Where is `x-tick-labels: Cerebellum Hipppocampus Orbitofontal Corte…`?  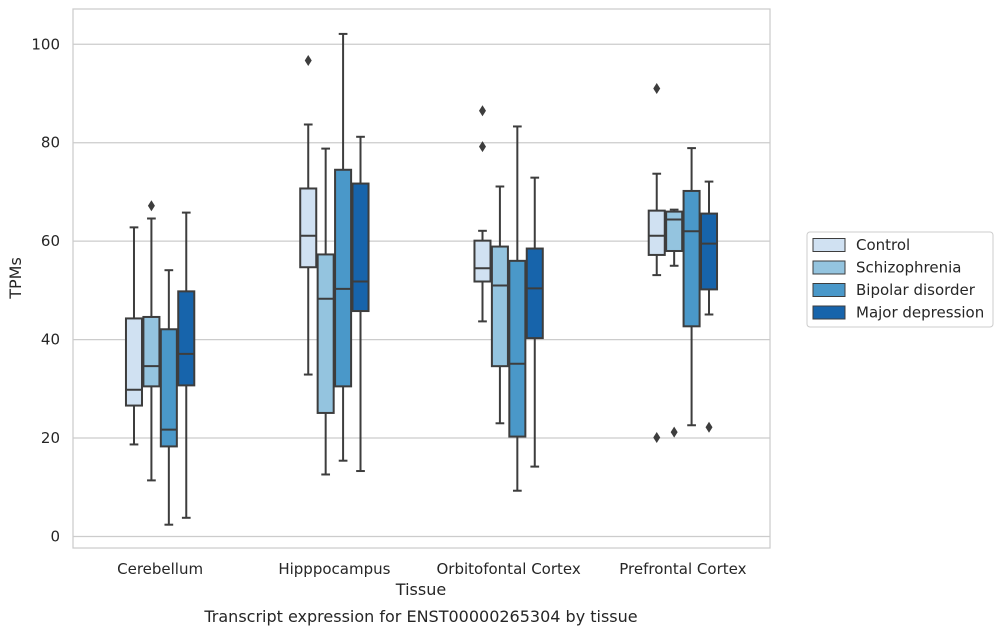
x-tick-labels: Cerebellum Hipppocampus Orbitofontal Corte… is located at coordinates (431, 569).